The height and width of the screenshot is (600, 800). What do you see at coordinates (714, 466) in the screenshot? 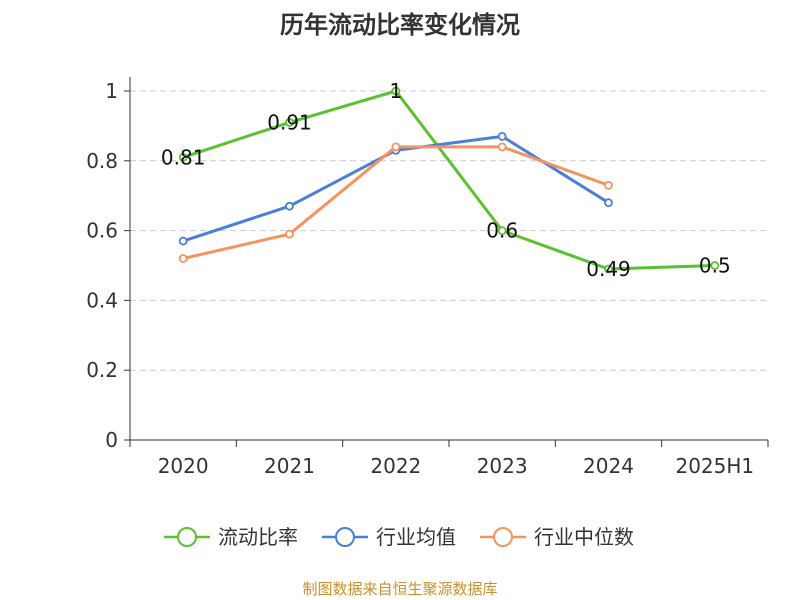
I see `x-tick-label: 2025H1` at bounding box center [714, 466].